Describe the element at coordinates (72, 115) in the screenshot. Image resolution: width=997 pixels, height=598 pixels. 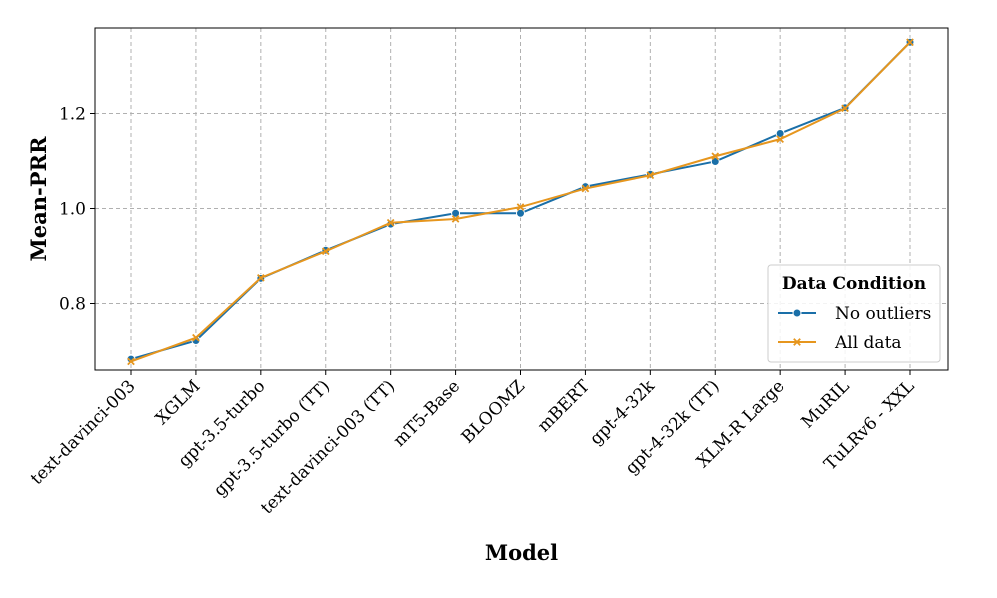
I see `y-tick-label: 1.2` at that location.